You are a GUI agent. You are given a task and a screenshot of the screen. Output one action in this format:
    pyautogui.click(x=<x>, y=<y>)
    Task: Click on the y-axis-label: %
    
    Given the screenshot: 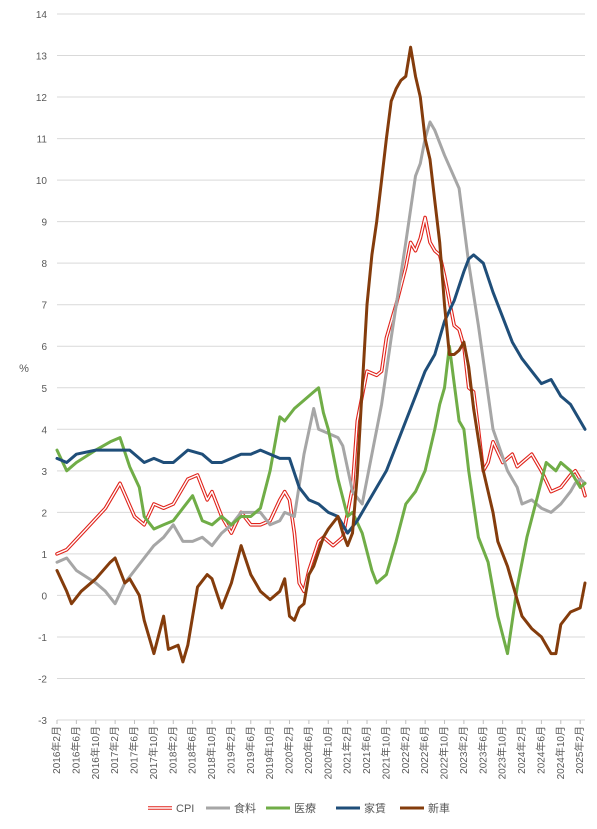 What is the action you would take?
    pyautogui.click(x=24, y=369)
    